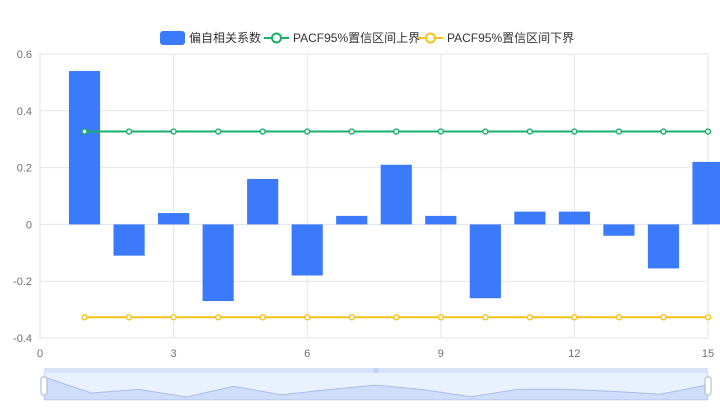 The width and height of the screenshot is (720, 413). Describe the element at coordinates (574, 354) in the screenshot. I see `x-tick-label: 12` at that location.